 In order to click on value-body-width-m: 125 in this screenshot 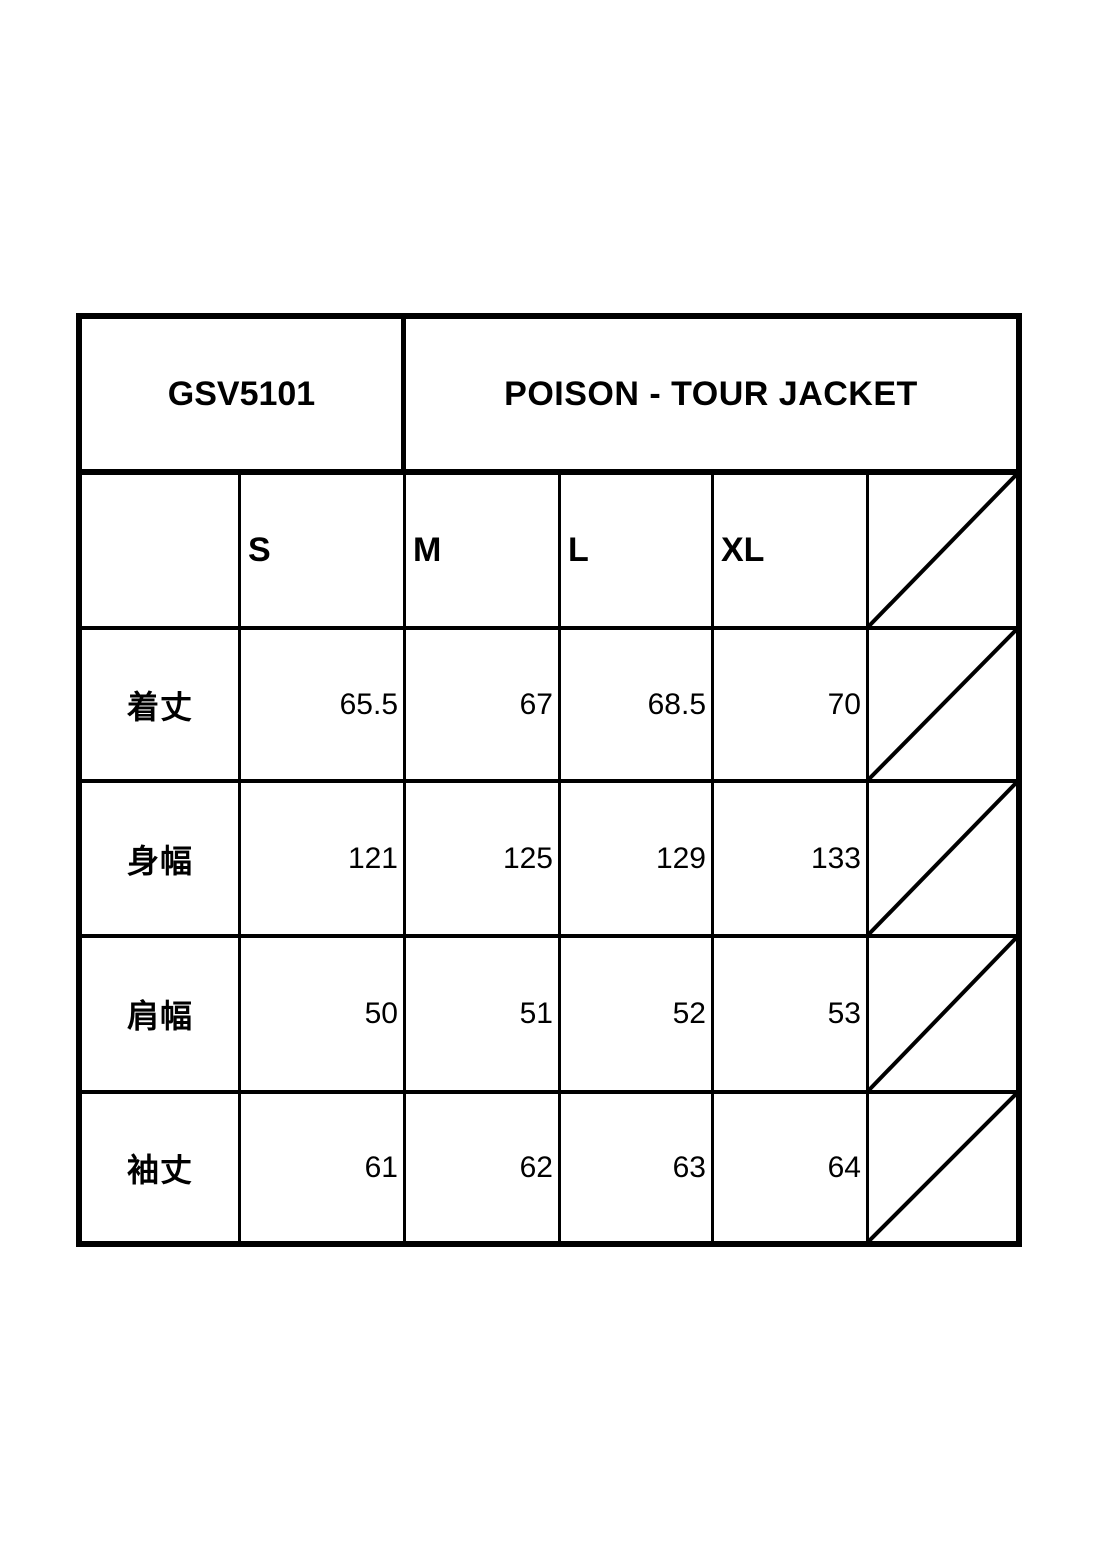, I will do `click(483, 860)`.